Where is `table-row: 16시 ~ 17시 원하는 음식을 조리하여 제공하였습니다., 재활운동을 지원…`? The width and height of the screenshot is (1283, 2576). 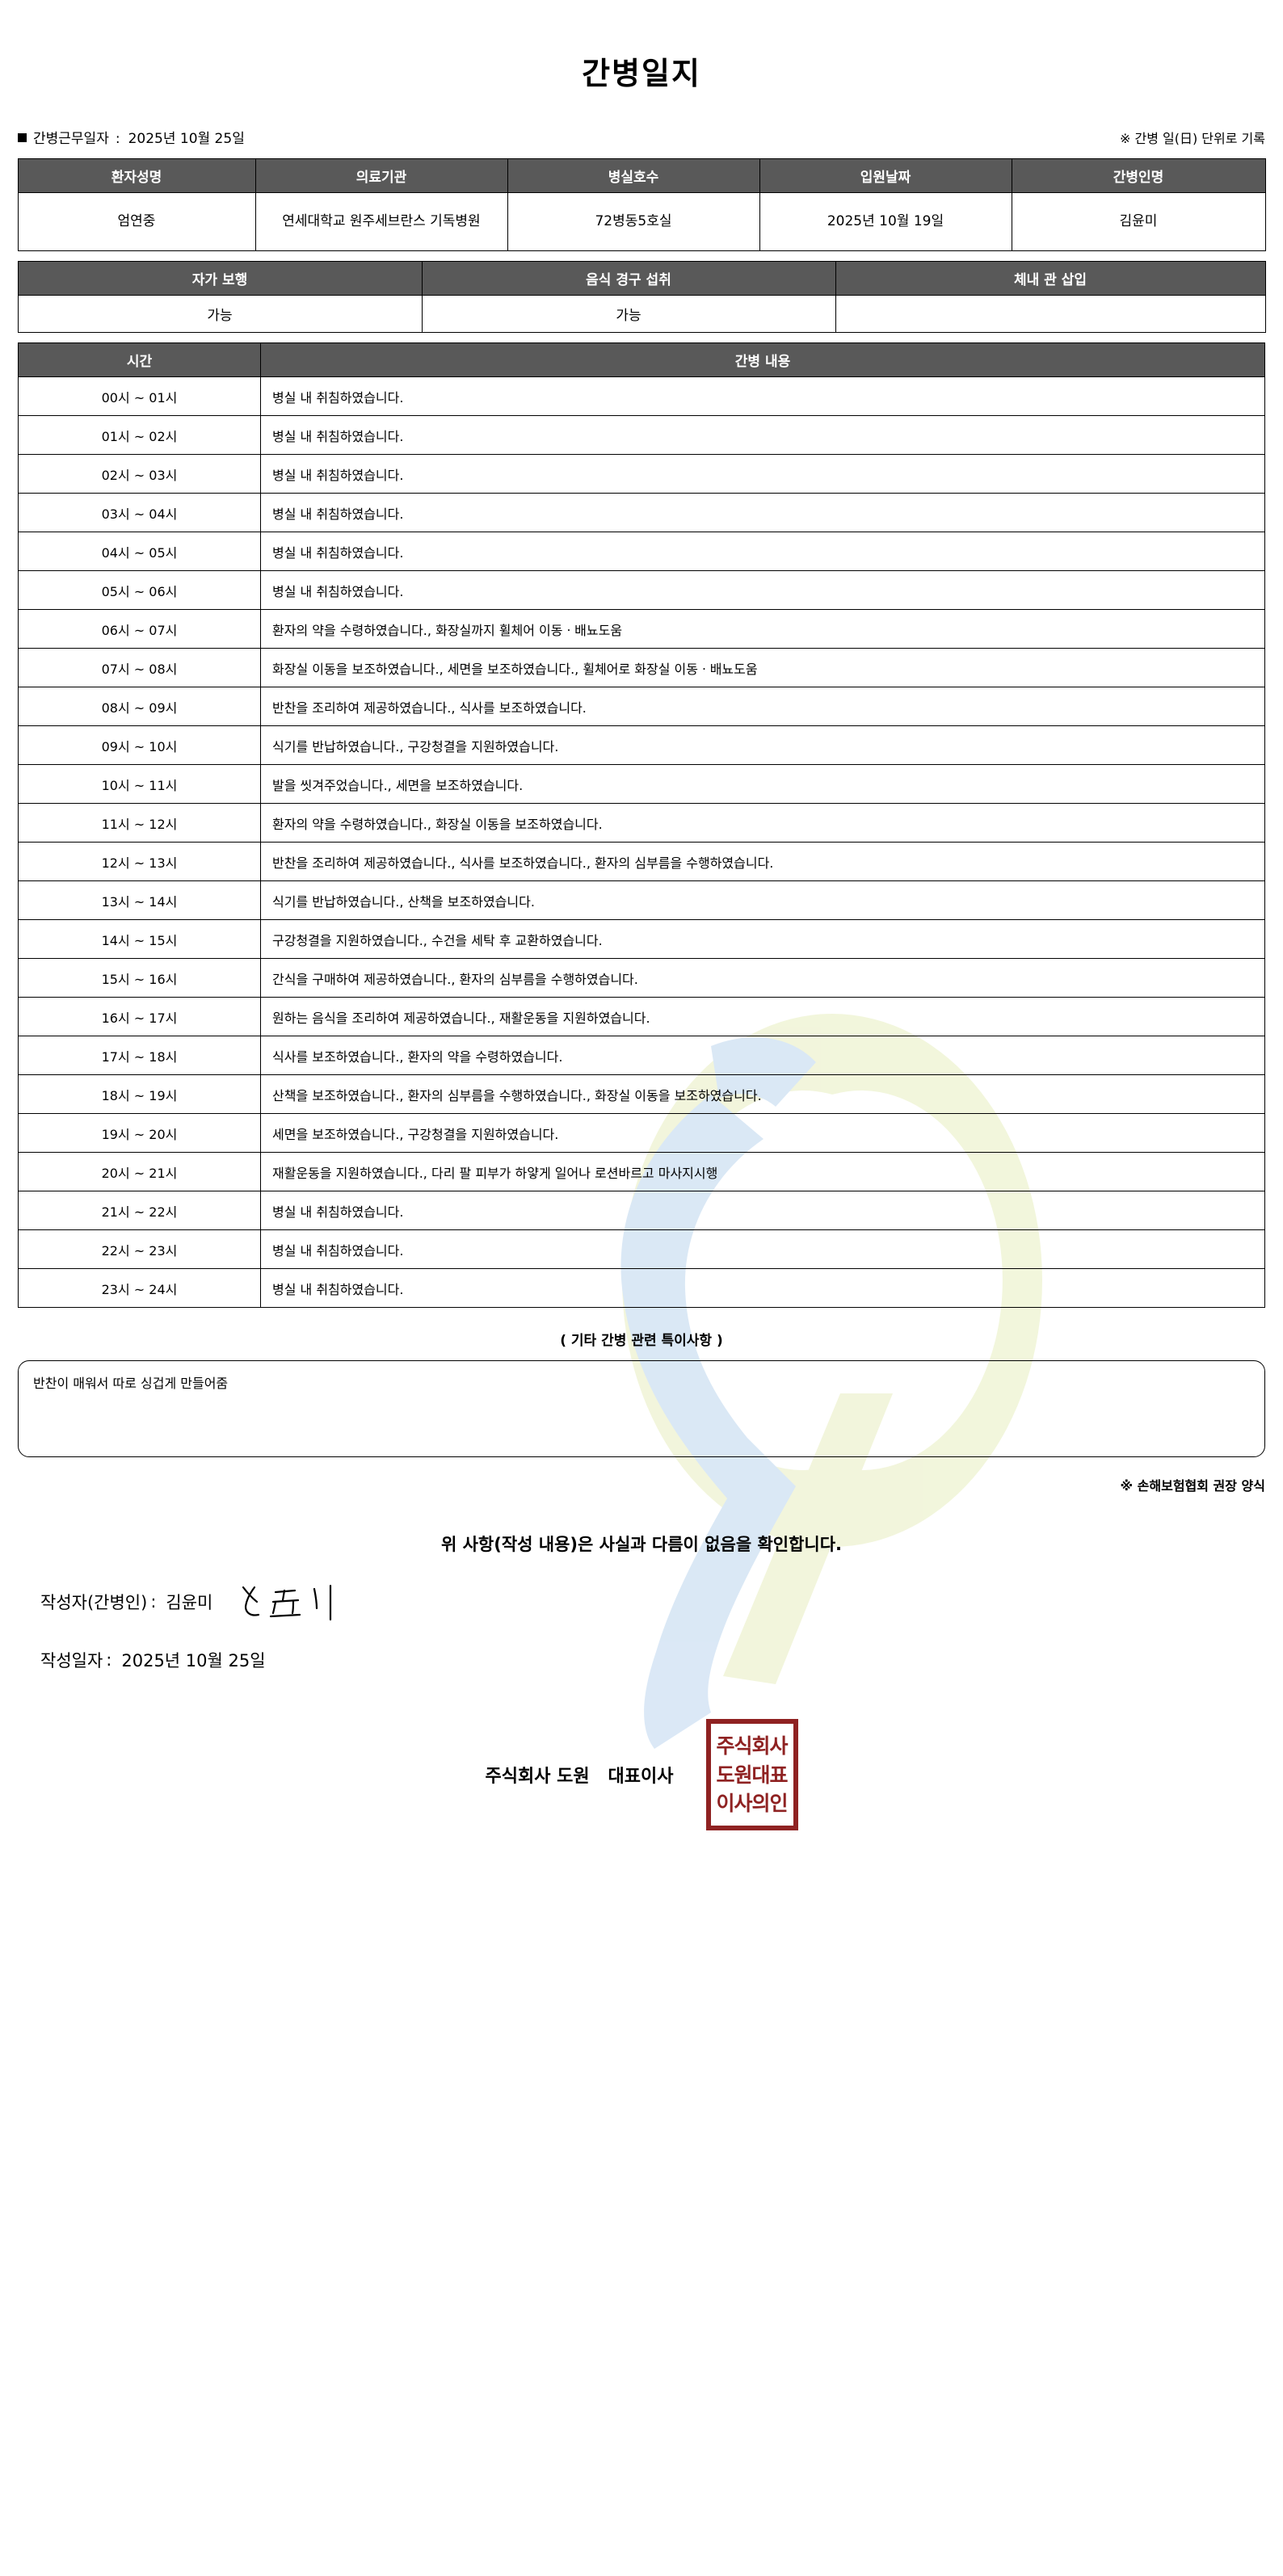
table-row: 16시 ~ 17시 원하는 음식을 조리하여 제공하였습니다., 재활운동을 지원… is located at coordinates (641, 1017).